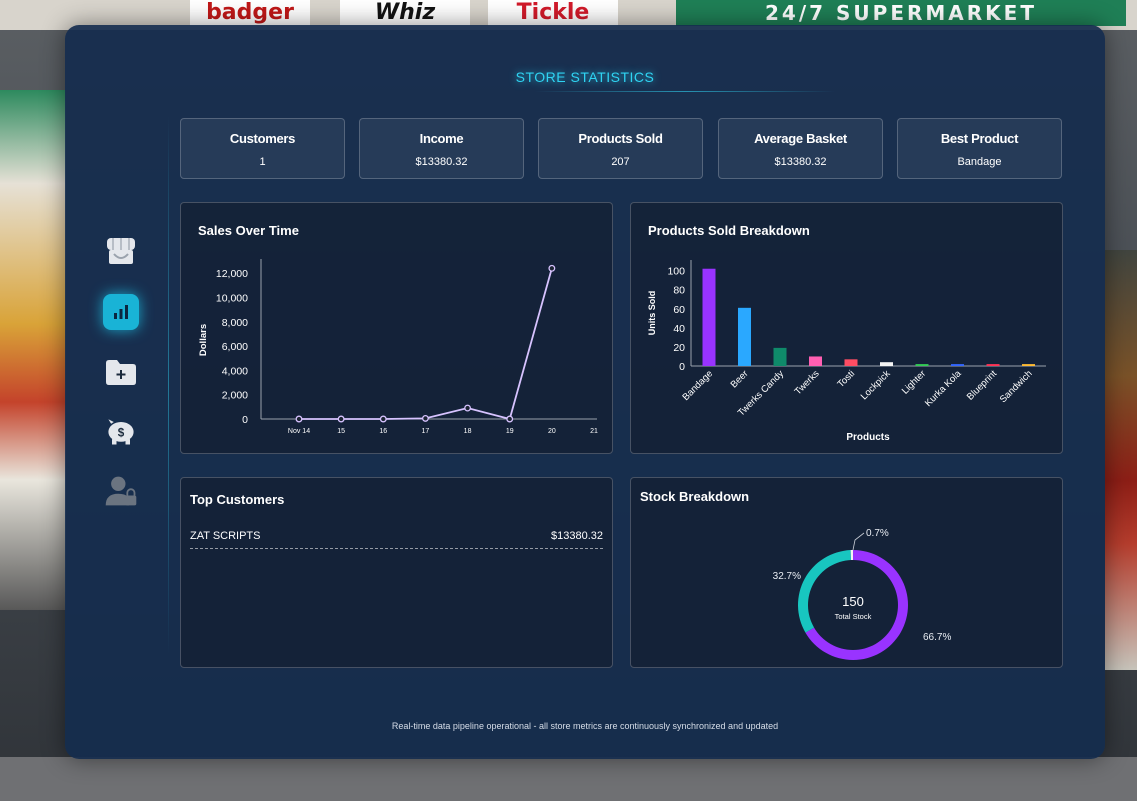 The height and width of the screenshot is (801, 1137). I want to click on y-tick-label: 20, so click(679, 348).